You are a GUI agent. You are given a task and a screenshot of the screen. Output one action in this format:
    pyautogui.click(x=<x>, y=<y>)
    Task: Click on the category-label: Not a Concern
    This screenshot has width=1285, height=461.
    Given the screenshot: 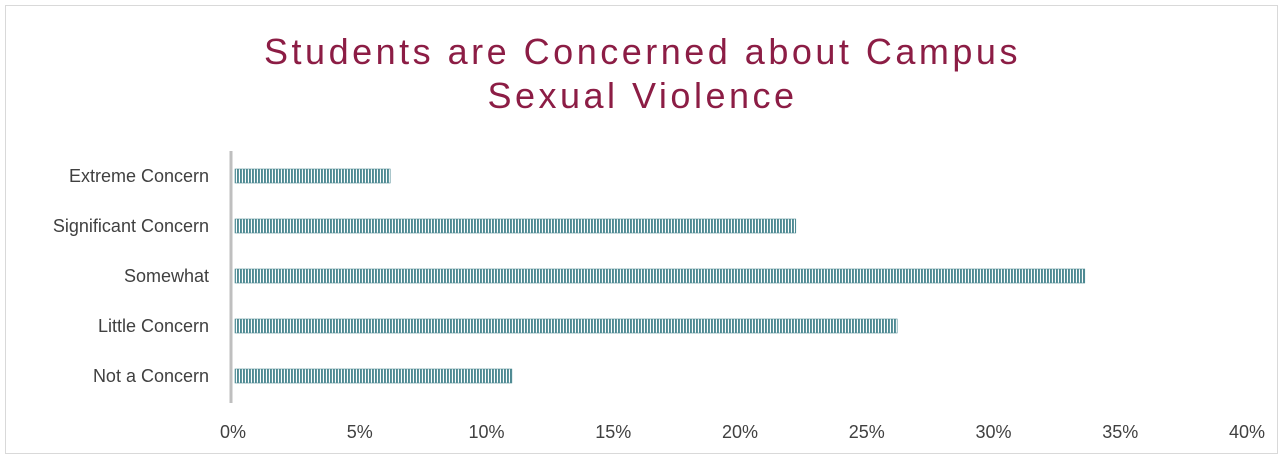 What is the action you would take?
    pyautogui.click(x=151, y=376)
    